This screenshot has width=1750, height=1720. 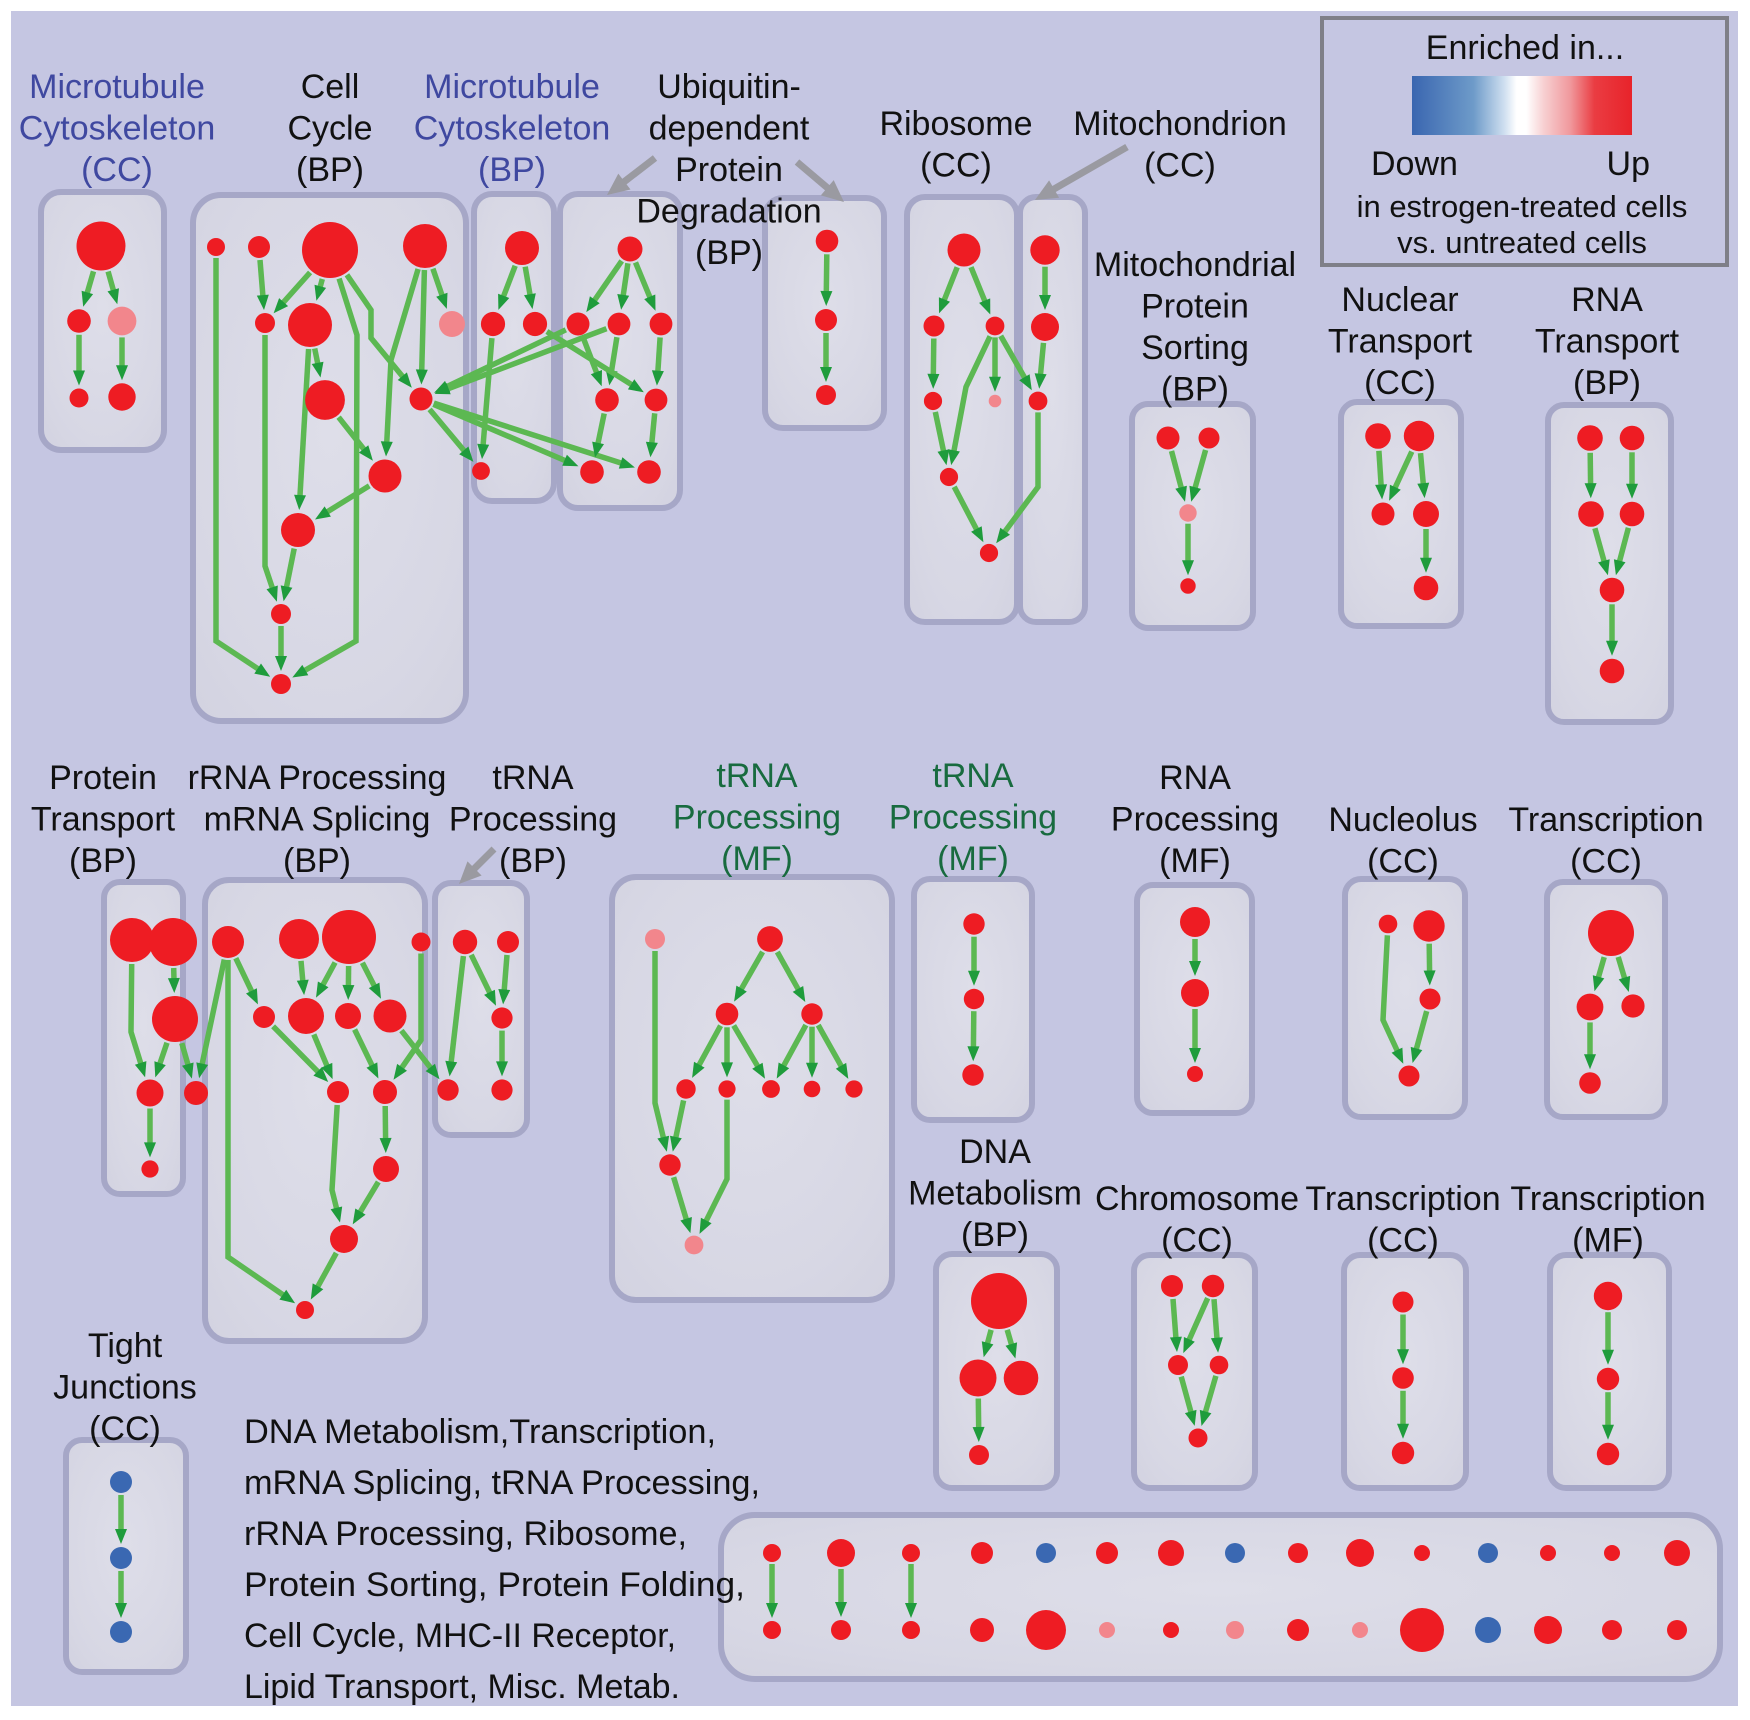 What do you see at coordinates (729, 87) in the screenshot?
I see `svg-text: Ubiquitin-` at bounding box center [729, 87].